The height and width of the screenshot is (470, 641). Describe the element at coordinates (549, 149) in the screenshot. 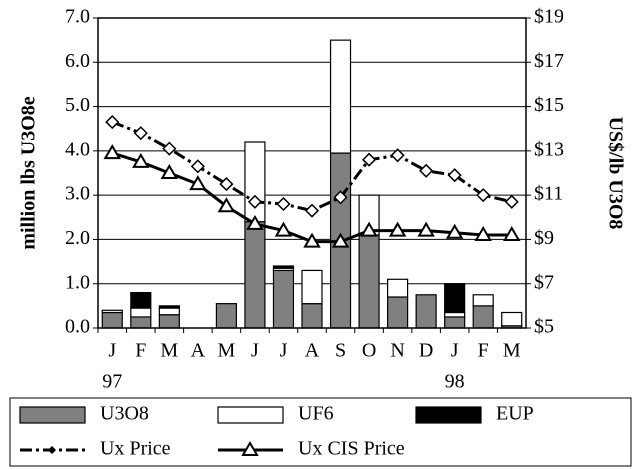

I see `y2-tick-label: $13` at that location.